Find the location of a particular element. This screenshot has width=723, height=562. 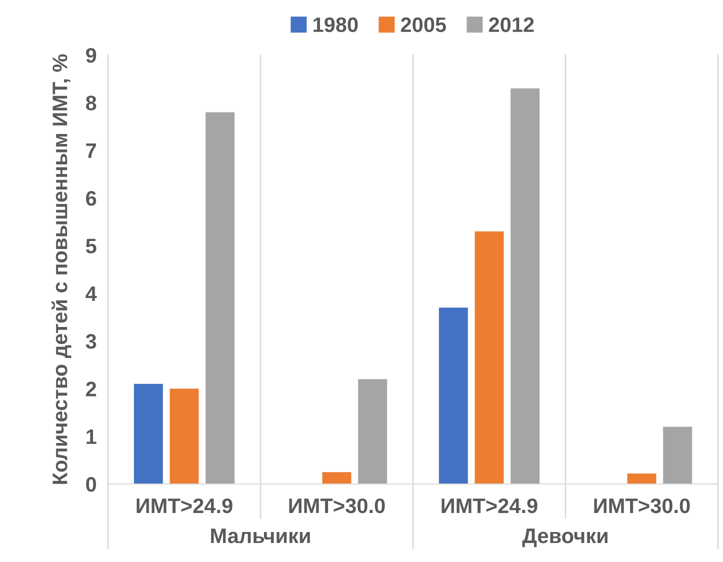

y-tick-label: 8 is located at coordinates (91, 103).